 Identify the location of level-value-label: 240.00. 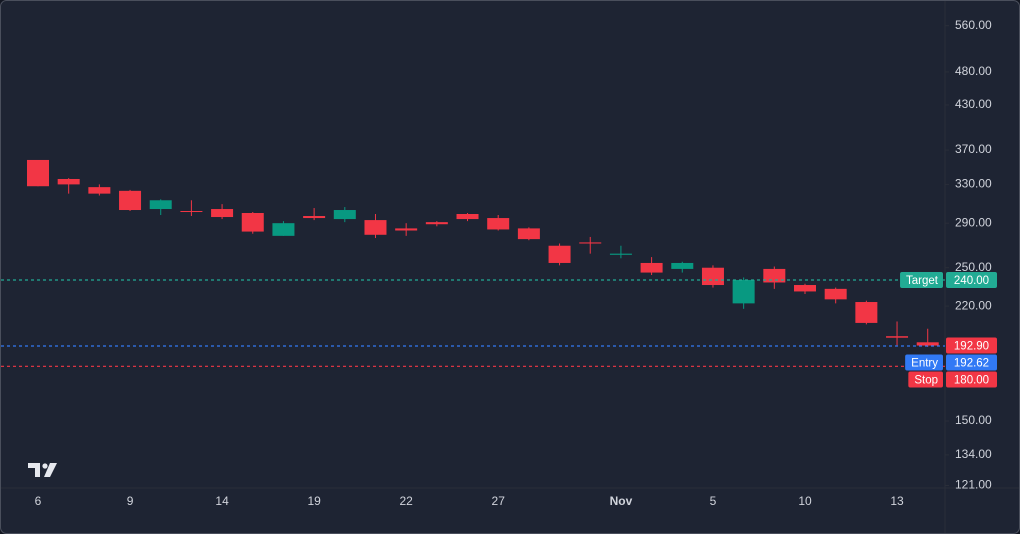
(971, 281).